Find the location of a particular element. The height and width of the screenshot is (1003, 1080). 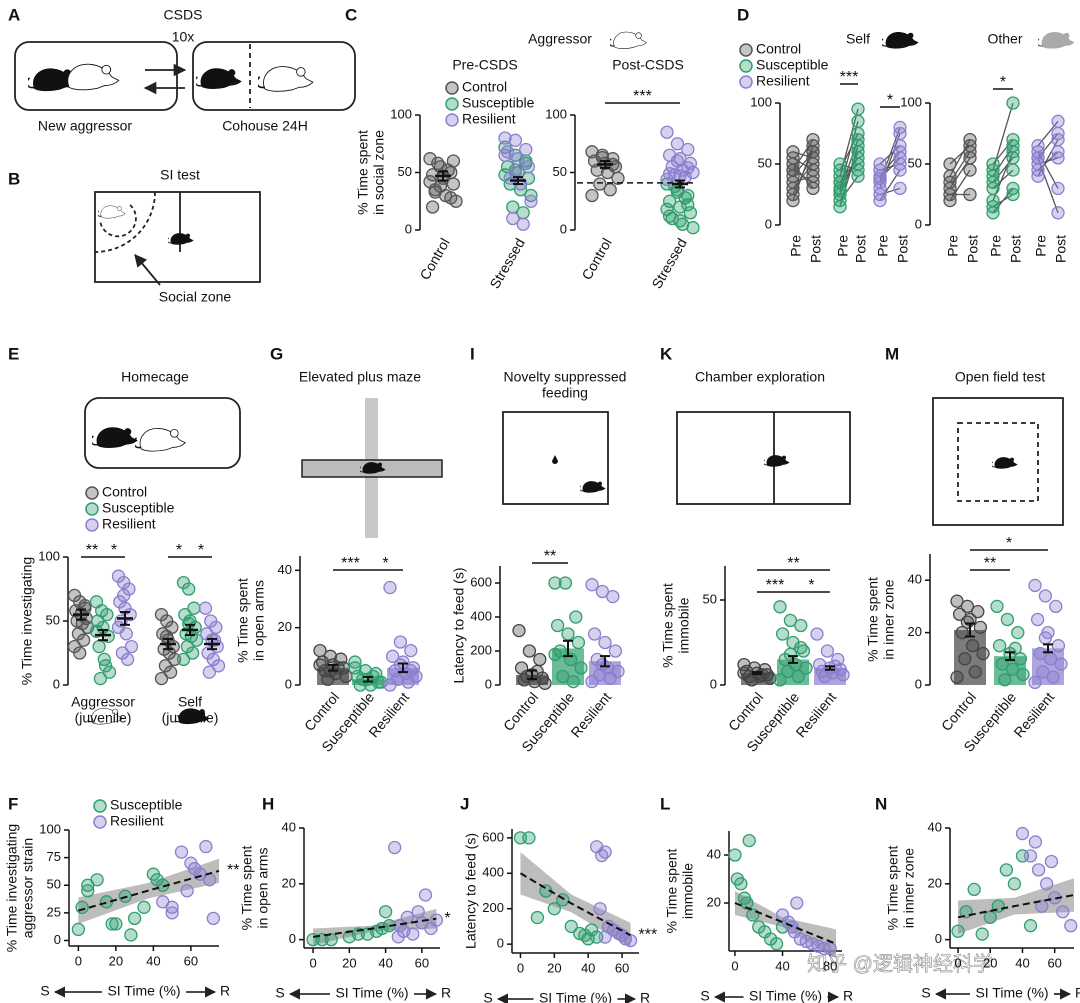

y-label-line: Latency to feed (s) is located at coordinates (471, 891).